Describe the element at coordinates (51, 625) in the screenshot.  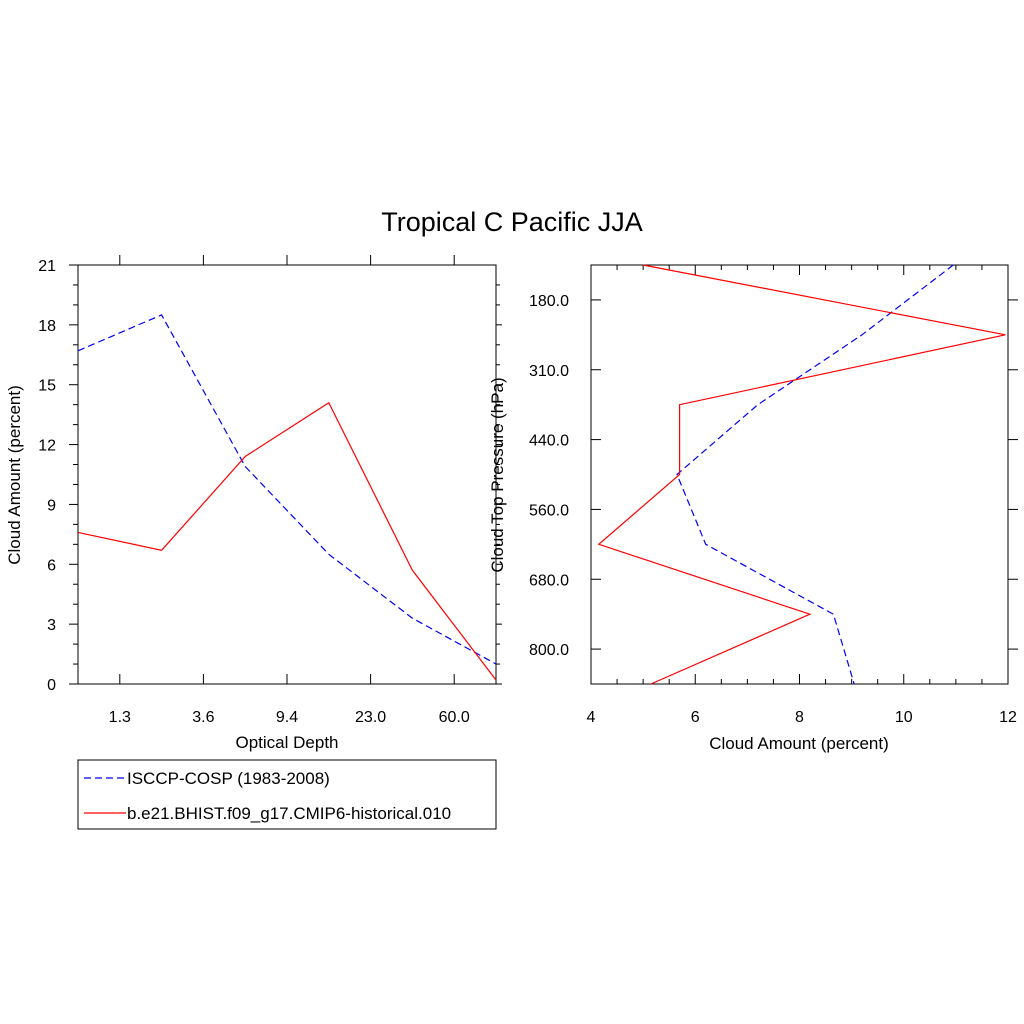
I see `left-y-tick-label: 3` at that location.